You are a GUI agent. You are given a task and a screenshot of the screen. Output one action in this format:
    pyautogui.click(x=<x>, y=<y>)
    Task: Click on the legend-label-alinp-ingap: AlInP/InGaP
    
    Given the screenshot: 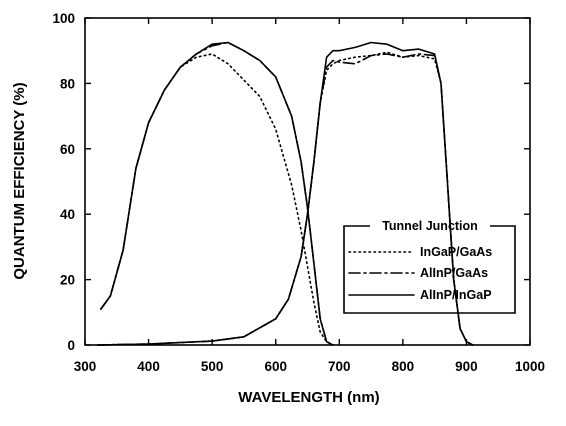 What is the action you would take?
    pyautogui.click(x=456, y=295)
    